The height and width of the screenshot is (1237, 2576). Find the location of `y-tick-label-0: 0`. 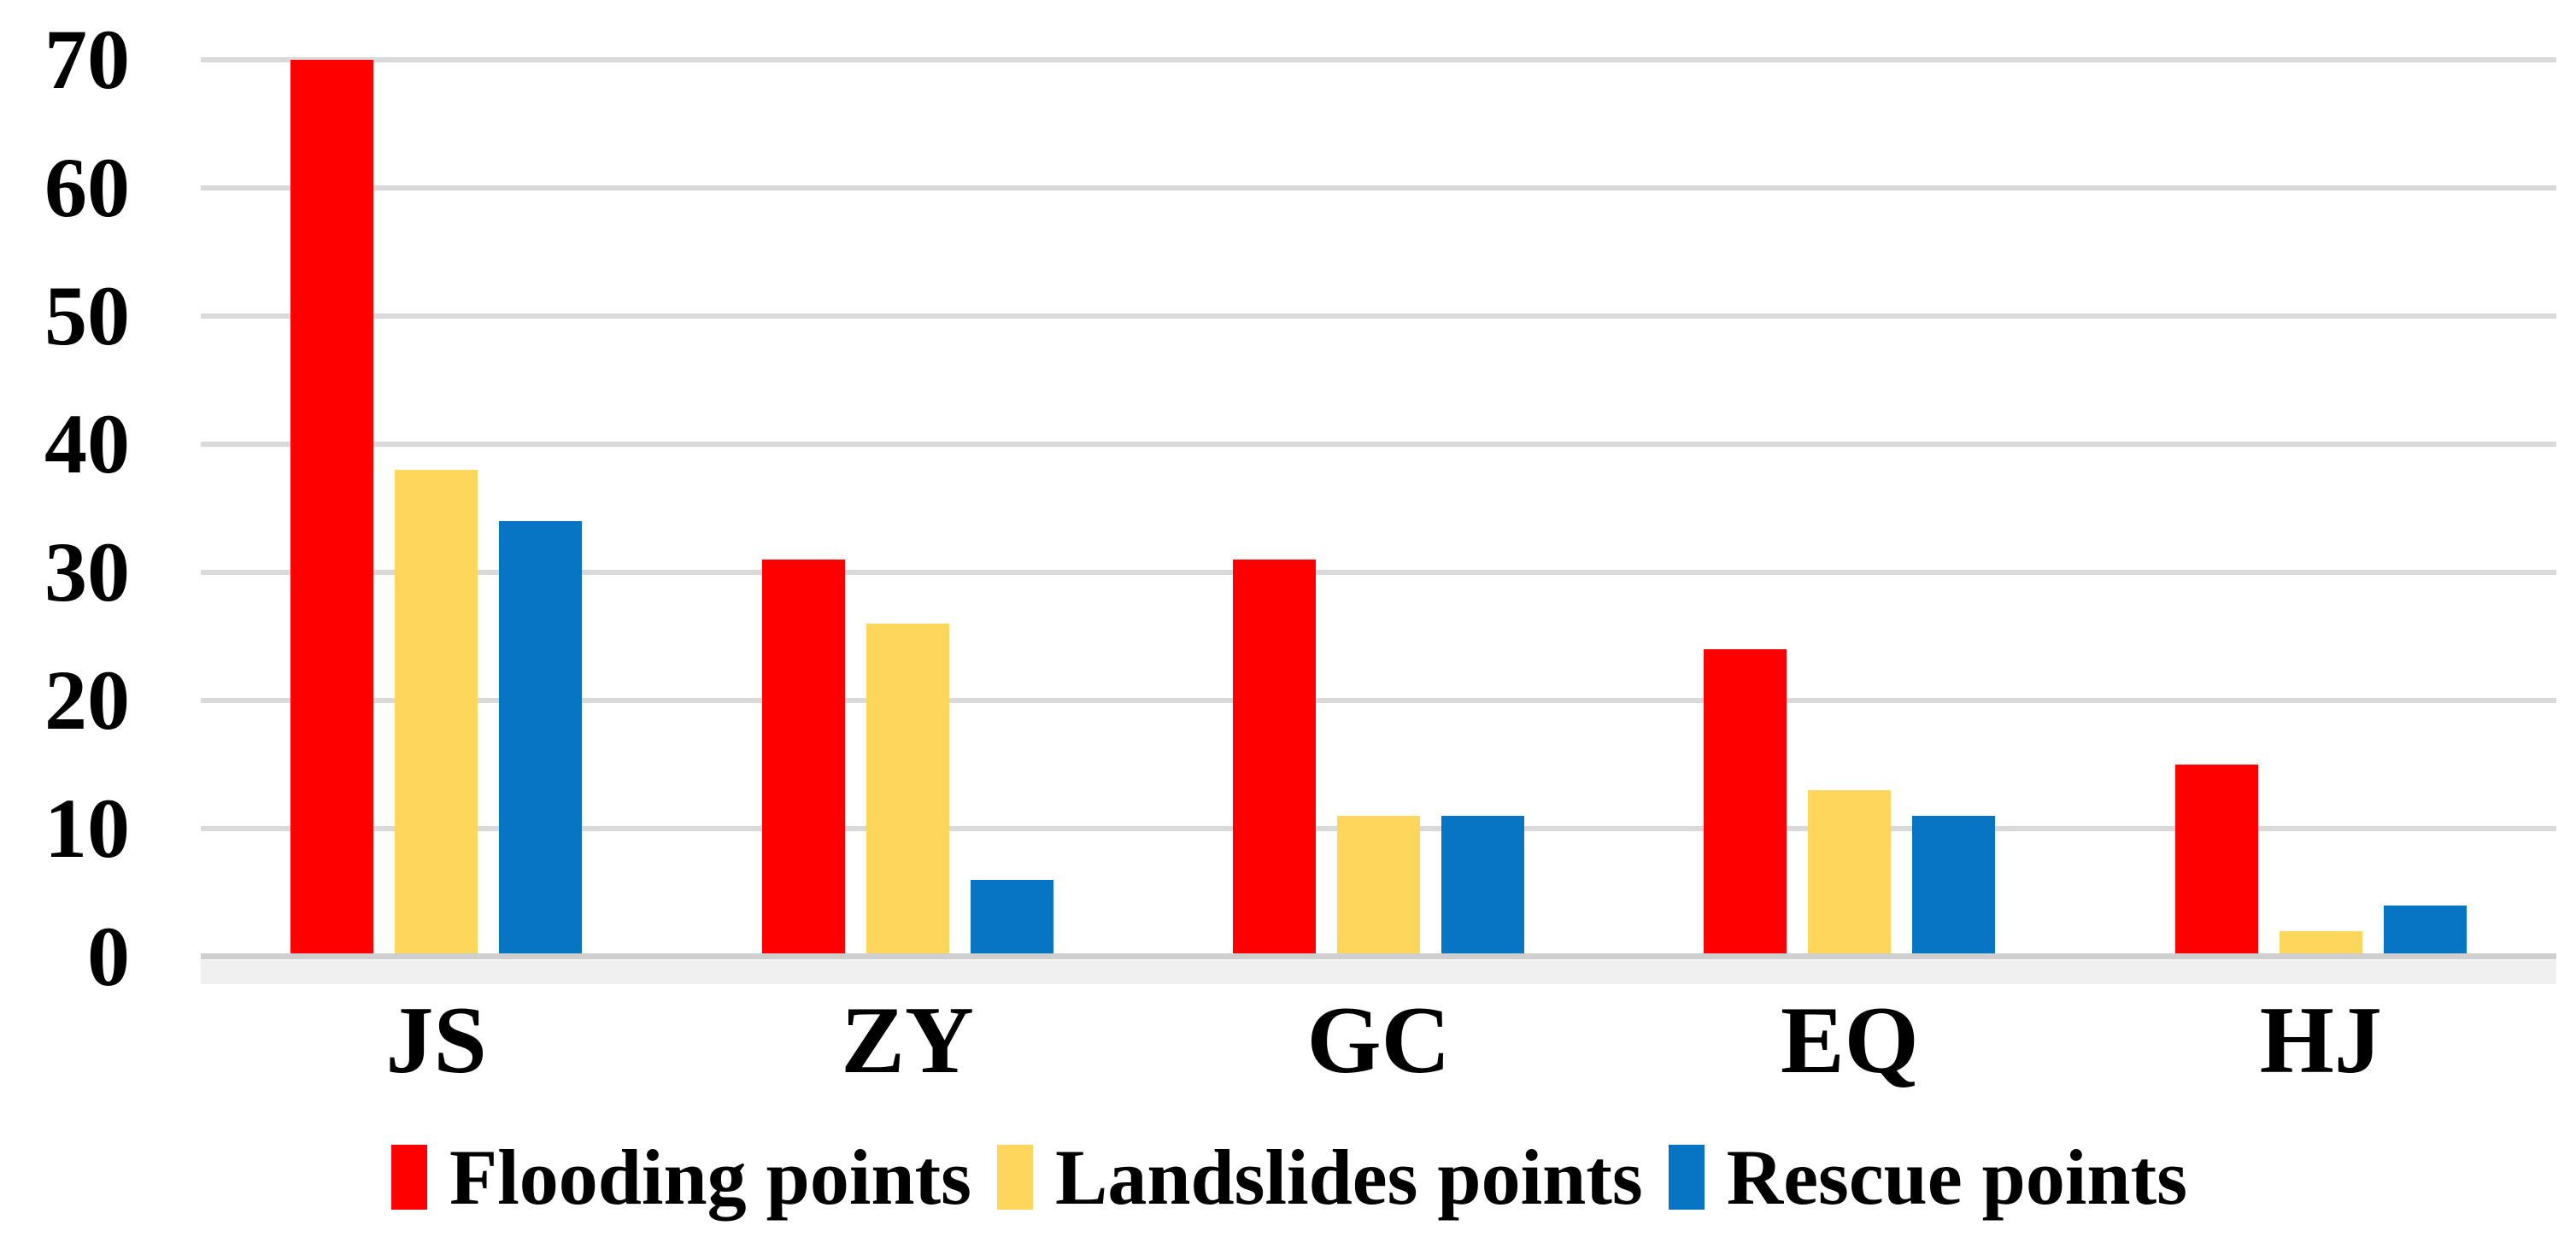

y-tick-label-0: 0 is located at coordinates (108, 956).